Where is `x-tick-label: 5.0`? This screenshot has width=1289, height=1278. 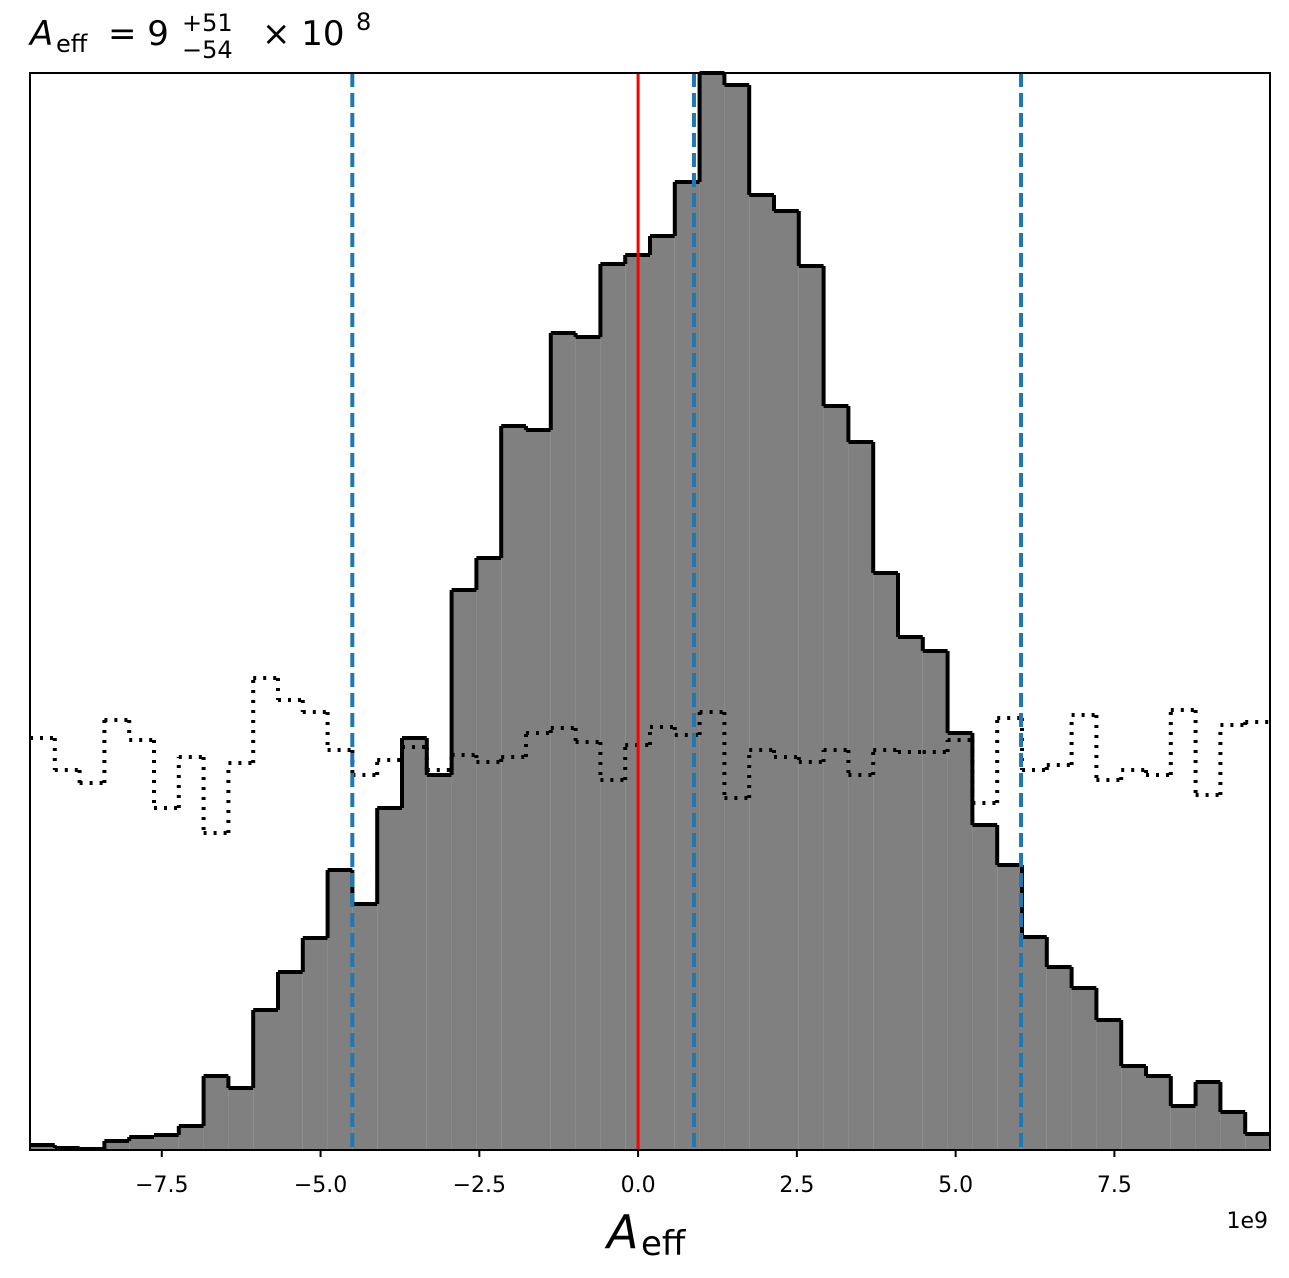
x-tick-label: 5.0 is located at coordinates (955, 1185).